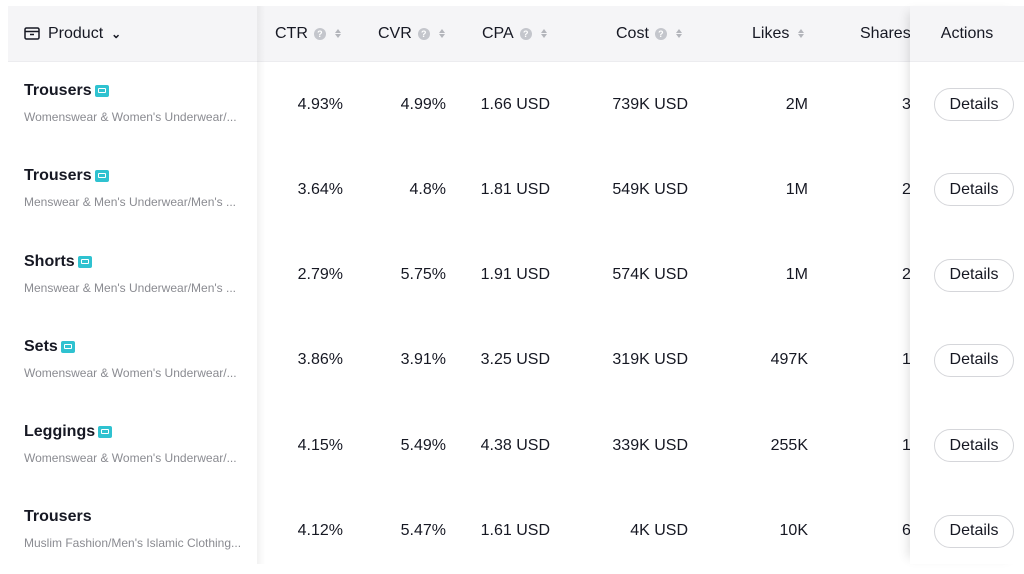 The image size is (1024, 574). Describe the element at coordinates (261, 285) in the screenshot. I see `column-shadow` at that location.